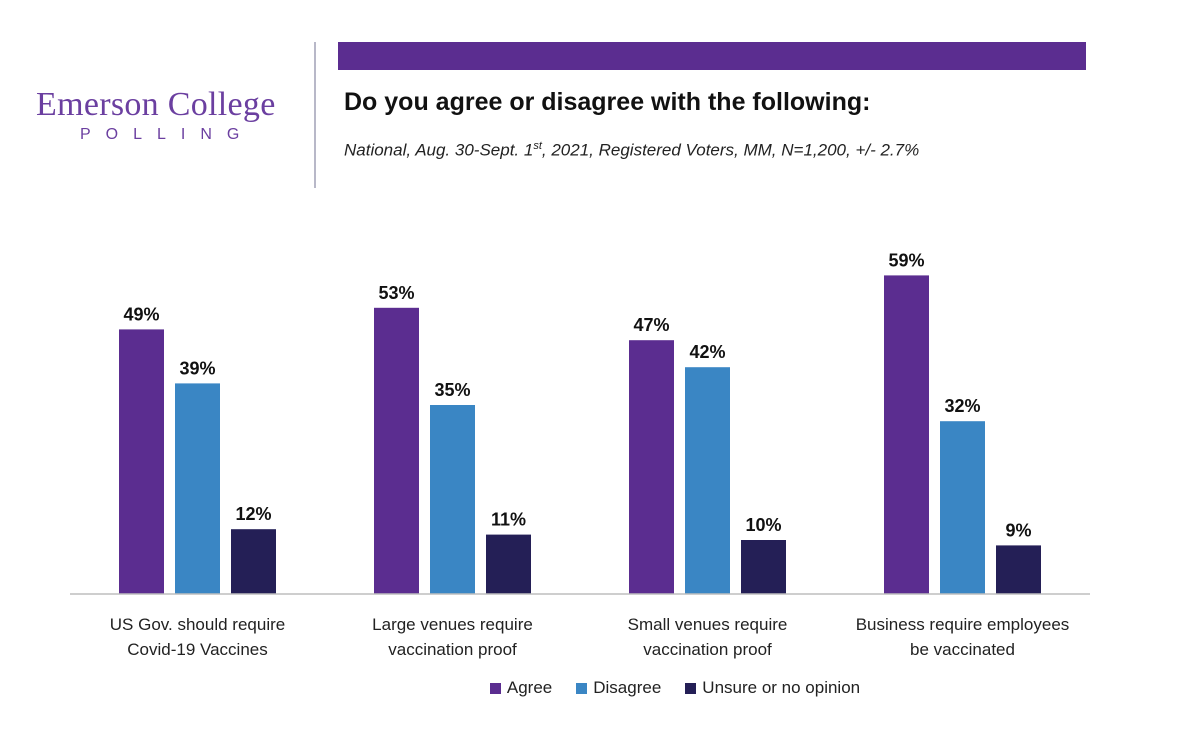 The height and width of the screenshot is (732, 1200). I want to click on legend-item: Agree, so click(521, 688).